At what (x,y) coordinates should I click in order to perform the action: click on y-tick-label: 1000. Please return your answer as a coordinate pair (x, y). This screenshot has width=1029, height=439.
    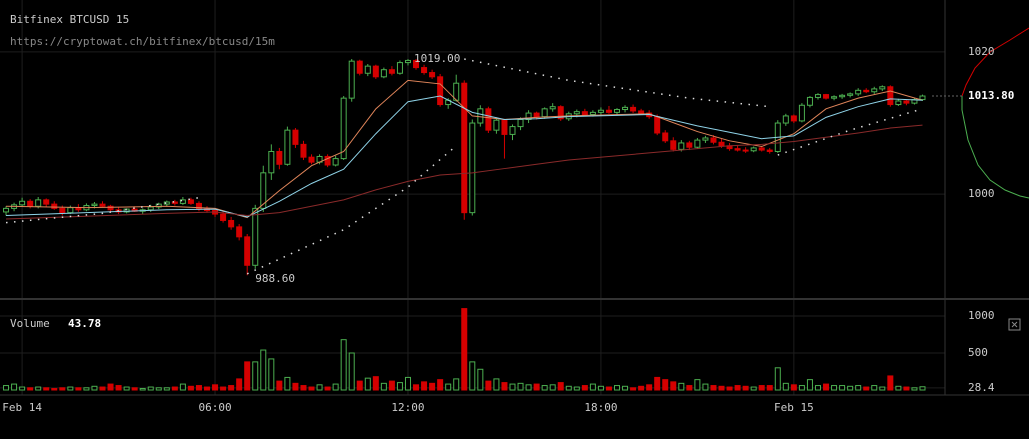
    Looking at the image, I should click on (981, 193).